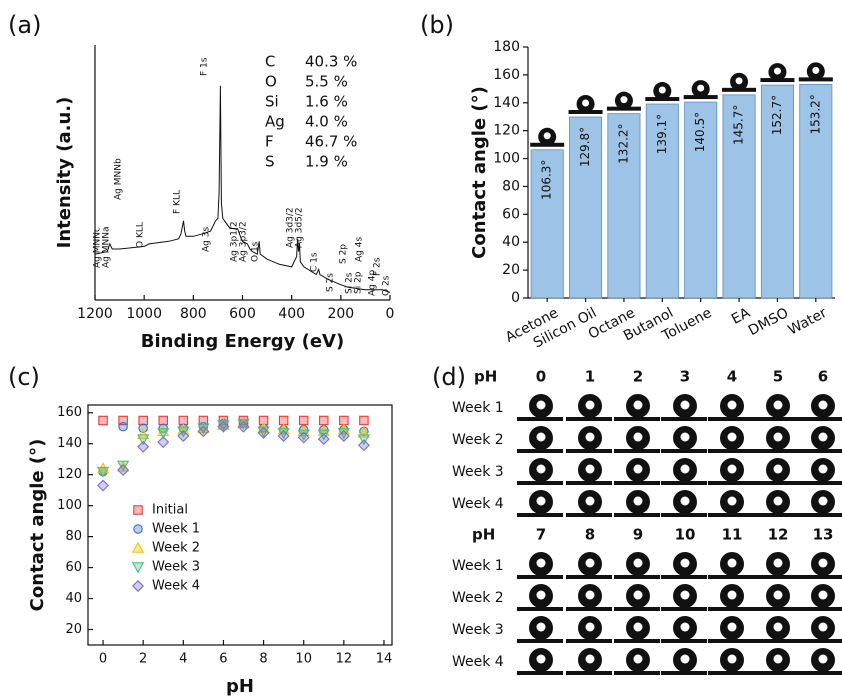 The image size is (842, 697). I want to click on legend-label: Week 3, so click(176, 567).